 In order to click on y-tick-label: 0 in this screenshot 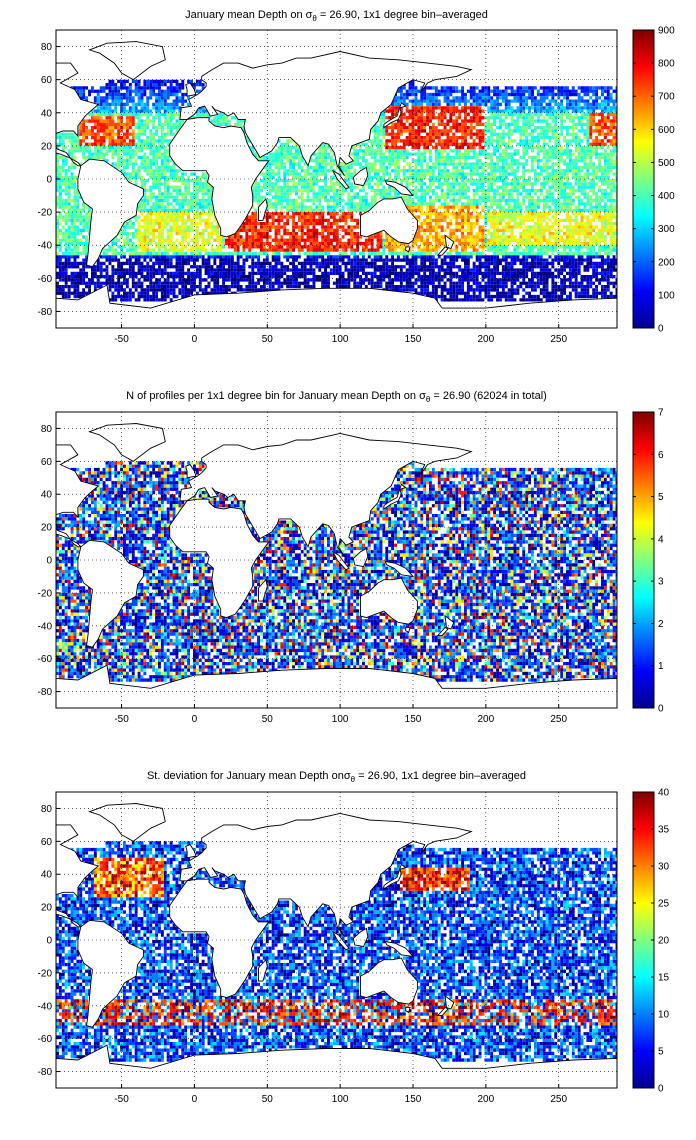, I will do `click(49, 941)`.